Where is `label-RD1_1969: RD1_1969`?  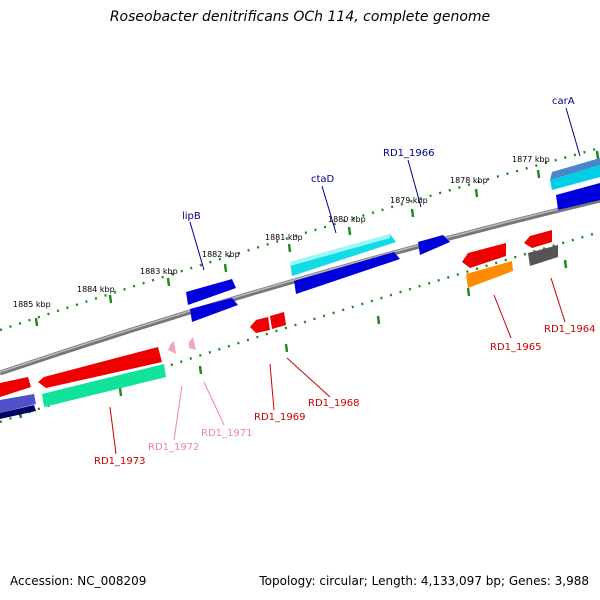
label-RD1_1969: RD1_1969 is located at coordinates (279, 417).